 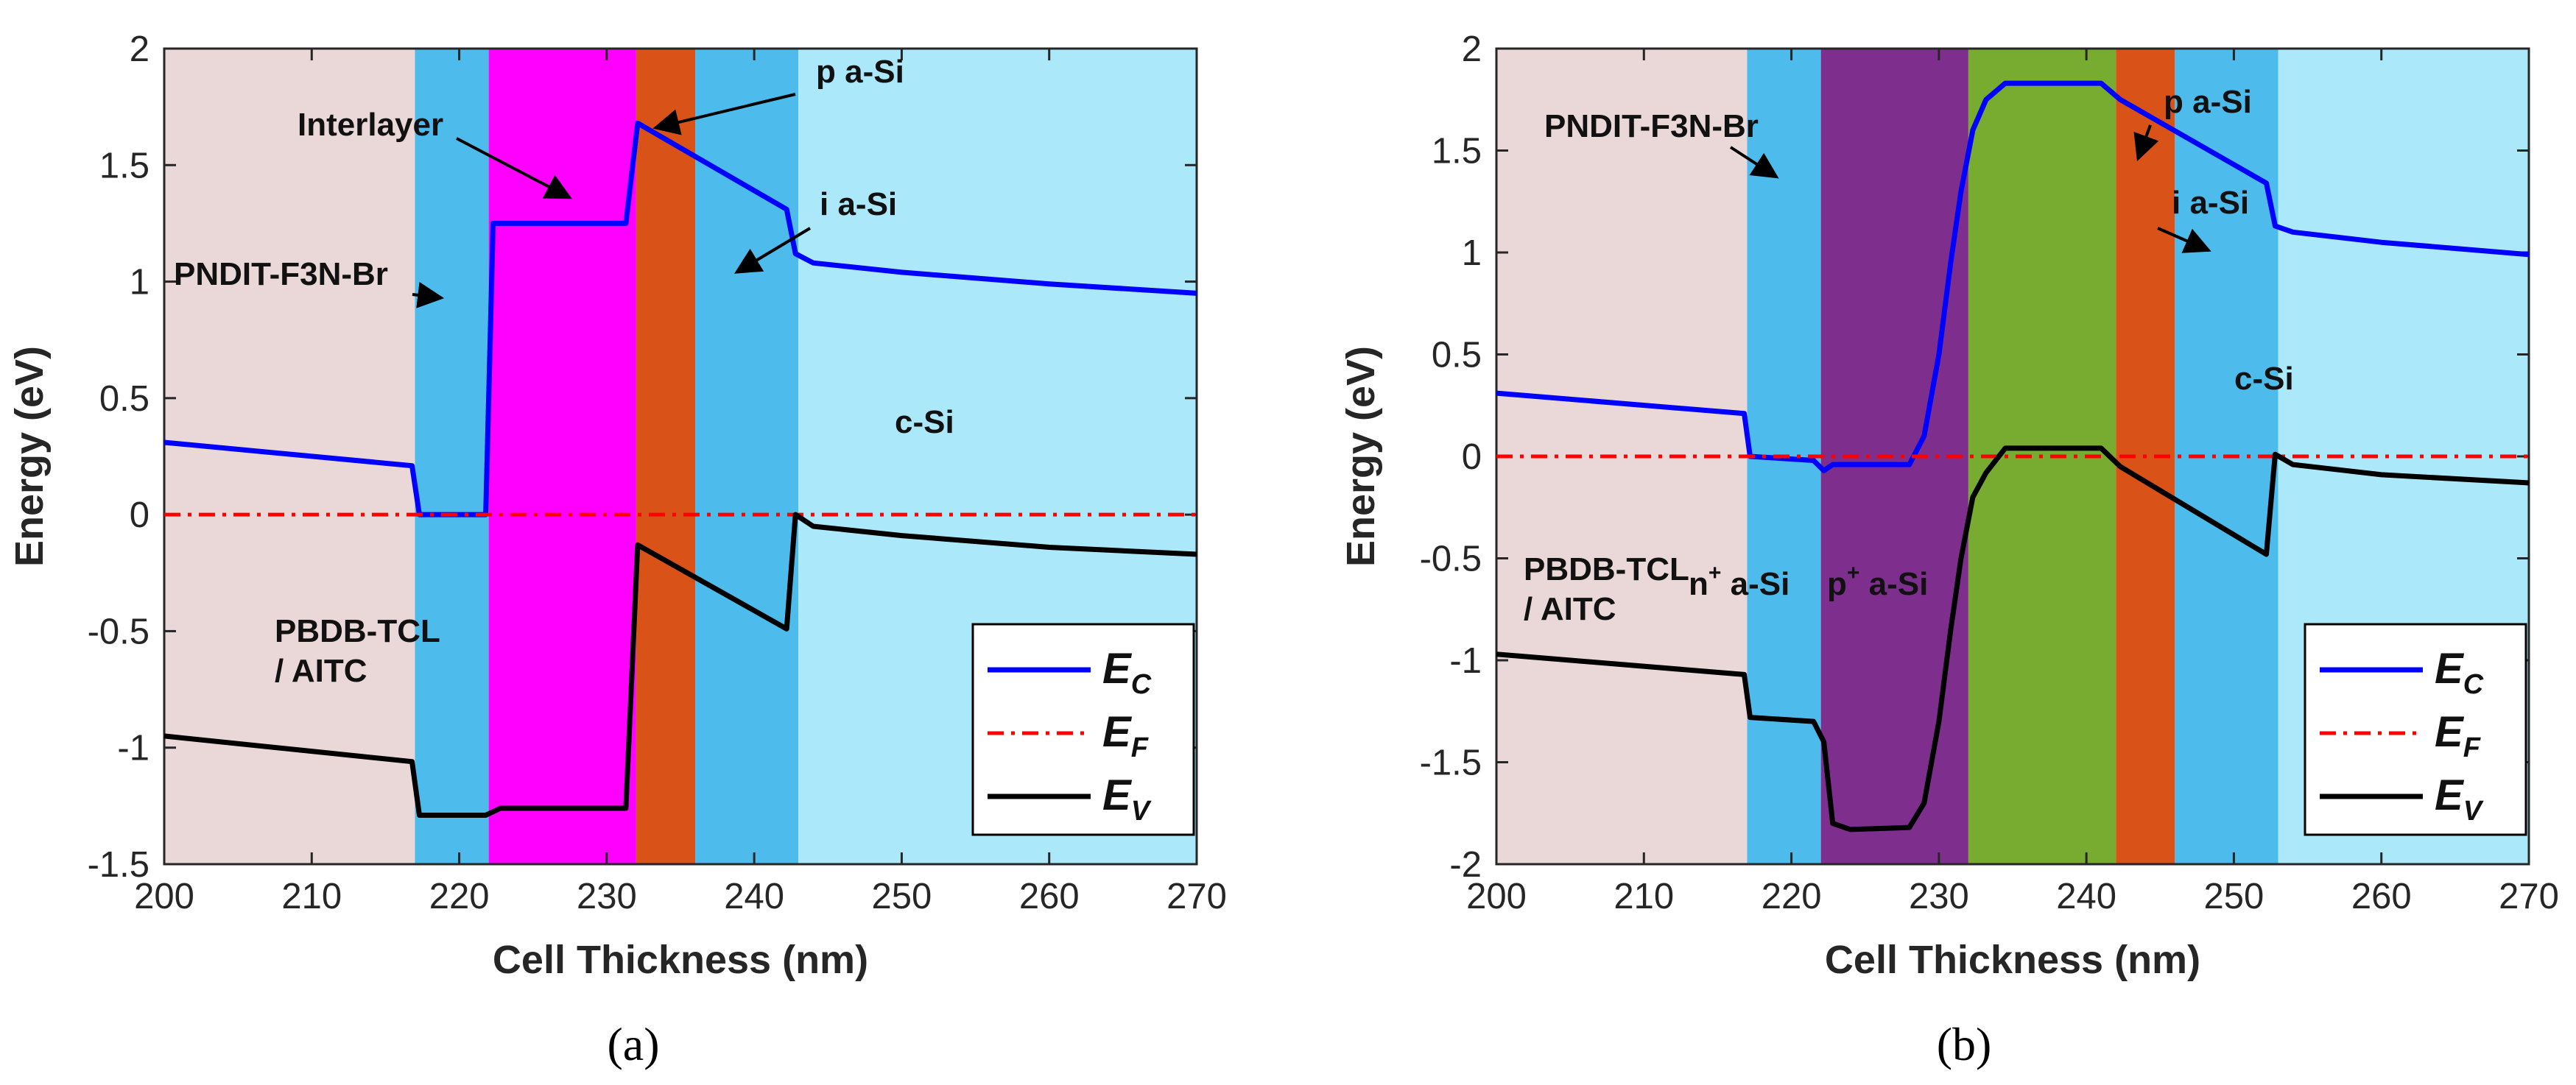 What do you see at coordinates (633, 1044) in the screenshot?
I see `caption-a: (a)` at bounding box center [633, 1044].